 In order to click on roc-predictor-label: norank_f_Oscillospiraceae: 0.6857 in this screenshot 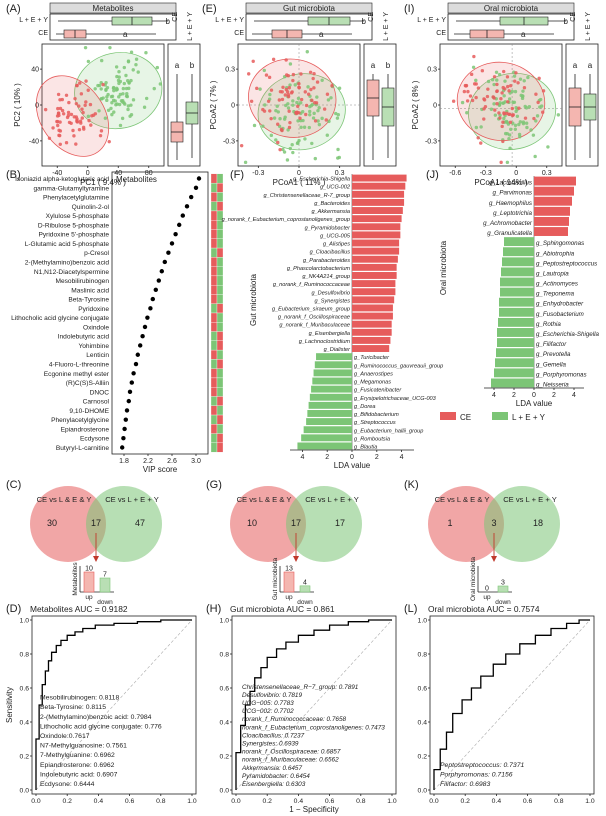, I will do `click(291, 752)`.